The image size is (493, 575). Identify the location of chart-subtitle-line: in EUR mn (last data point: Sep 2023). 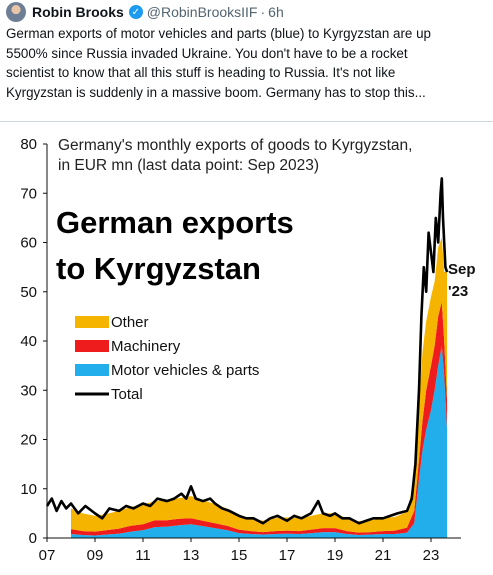
(188, 165).